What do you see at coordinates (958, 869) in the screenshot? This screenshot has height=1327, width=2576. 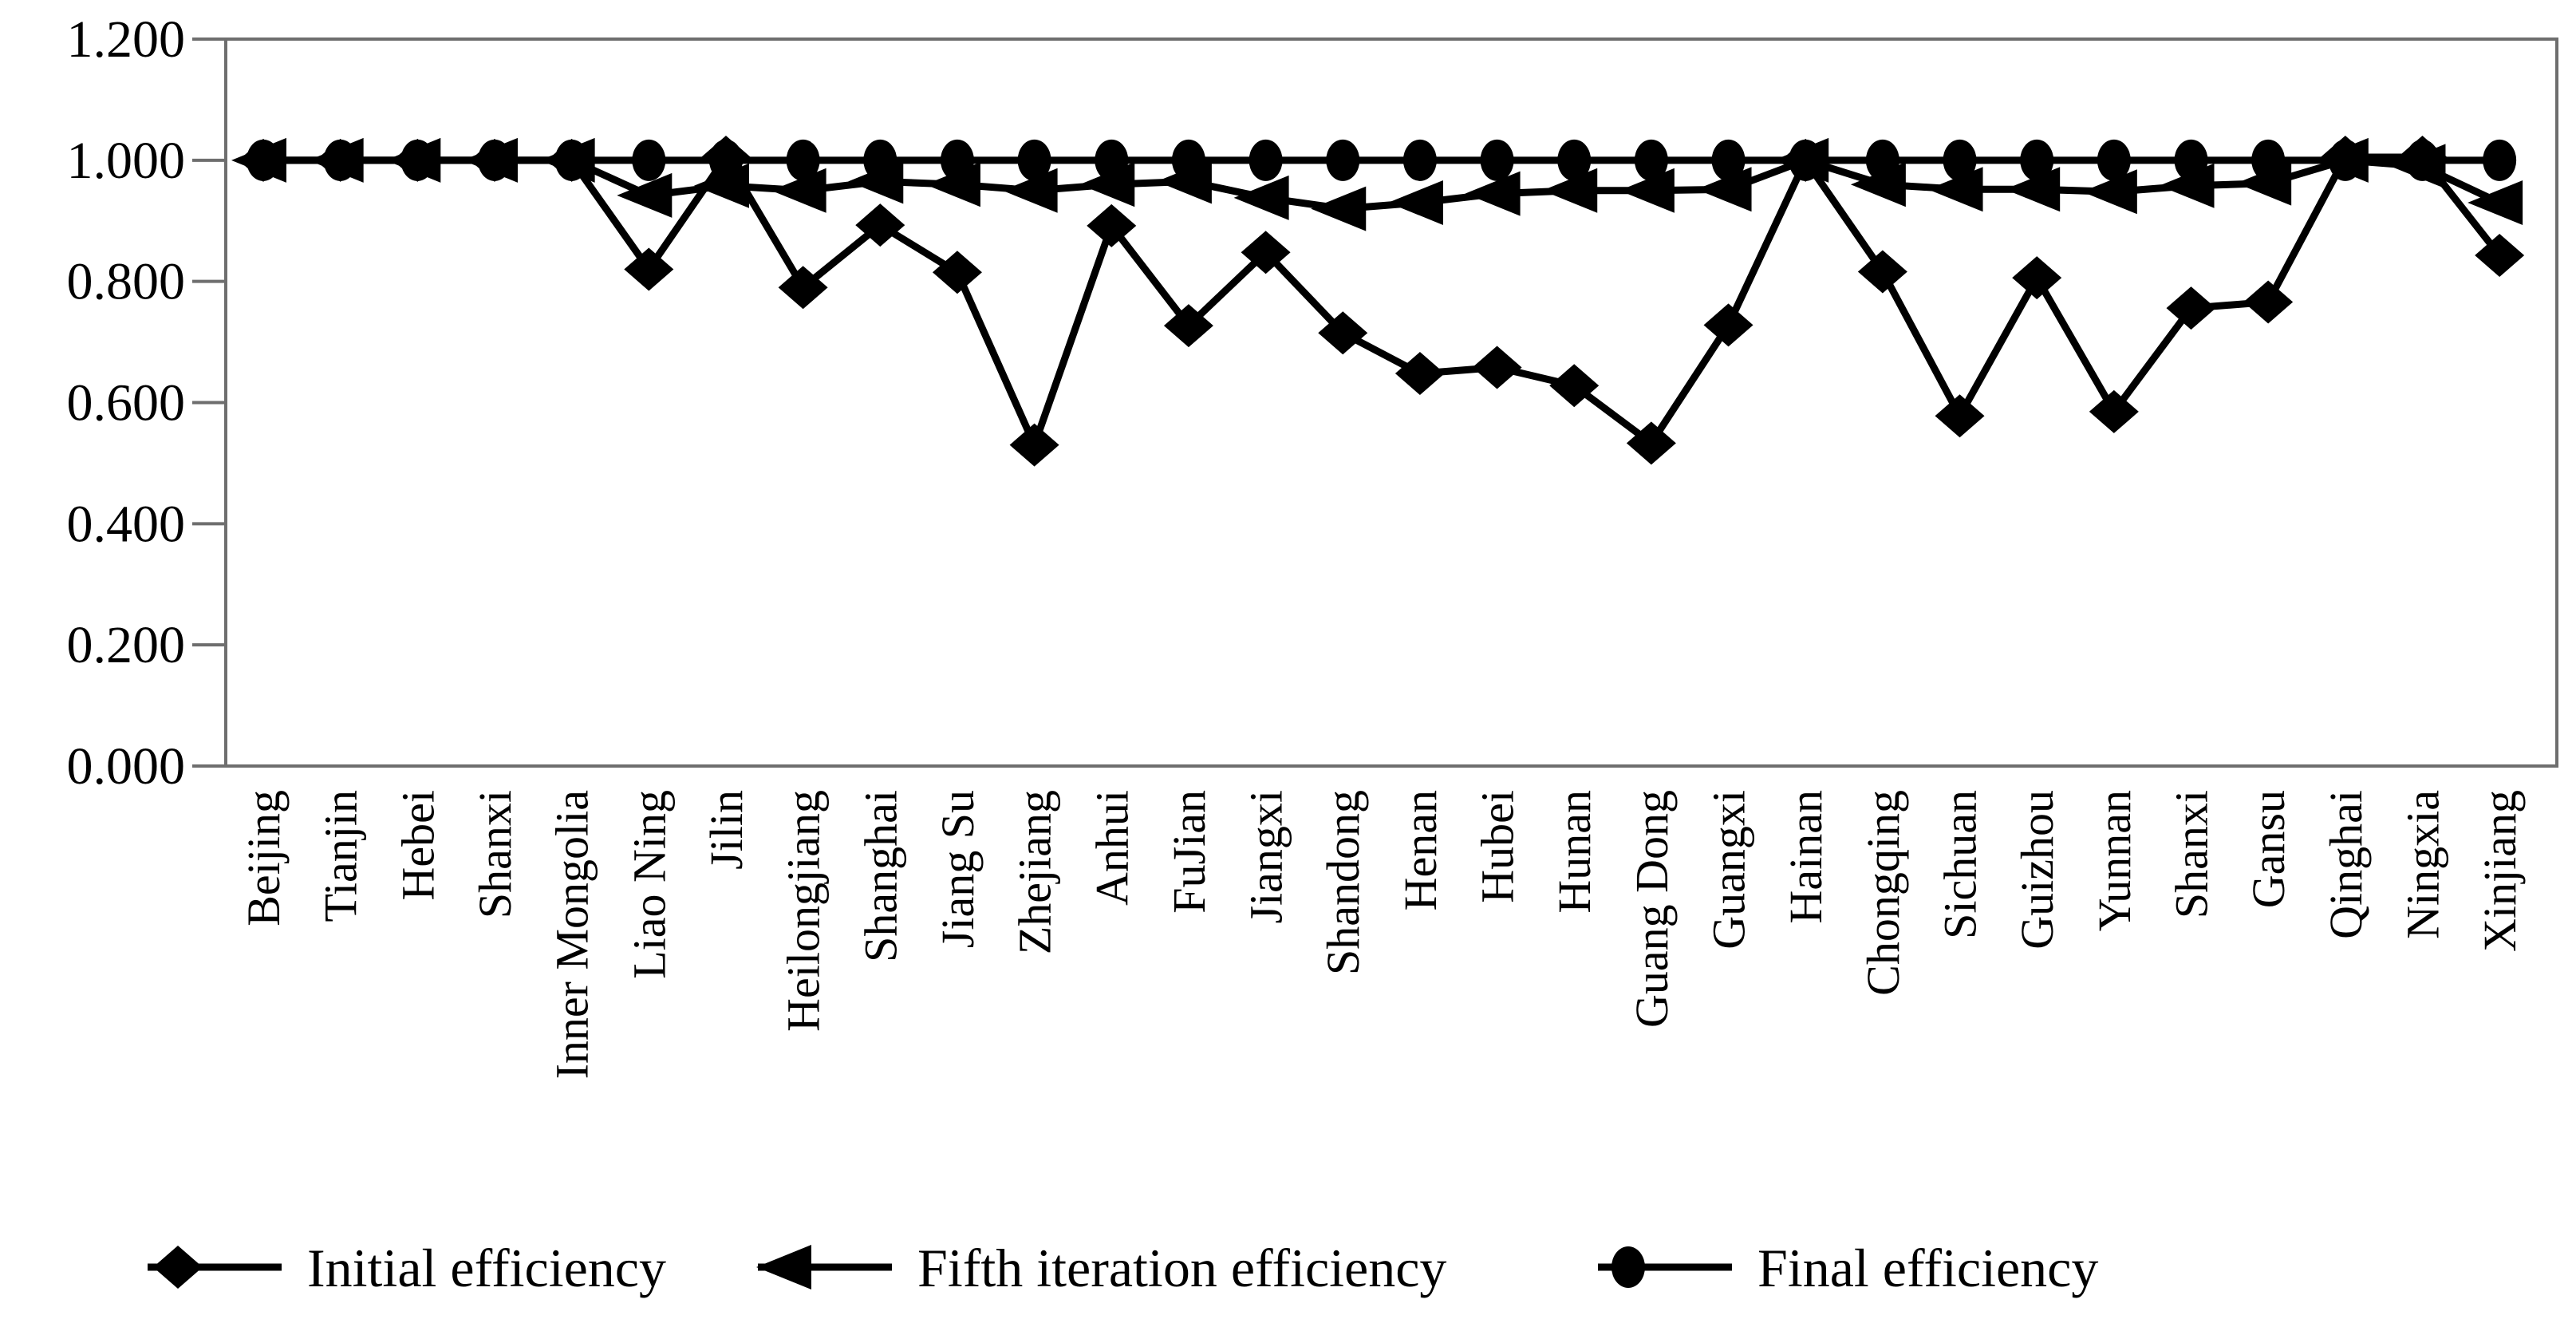 I see `x-category-label: Jiang Su` at bounding box center [958, 869].